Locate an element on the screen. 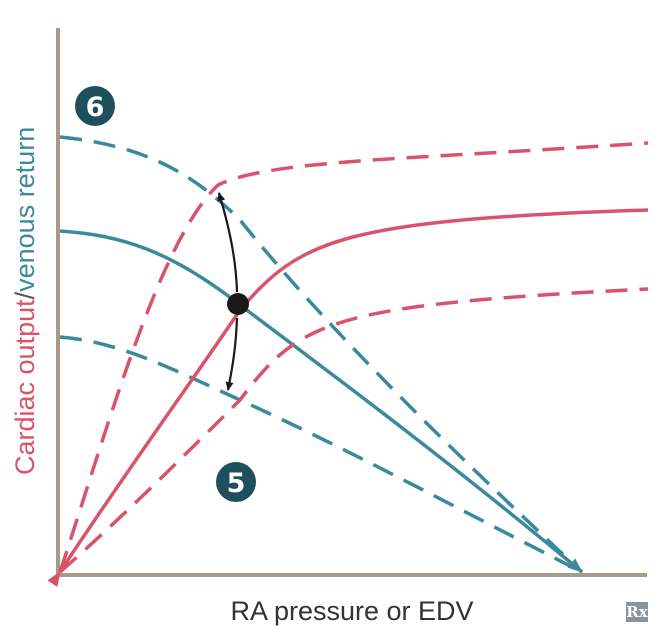  marker-bottom-label: 5 is located at coordinates (236, 483).